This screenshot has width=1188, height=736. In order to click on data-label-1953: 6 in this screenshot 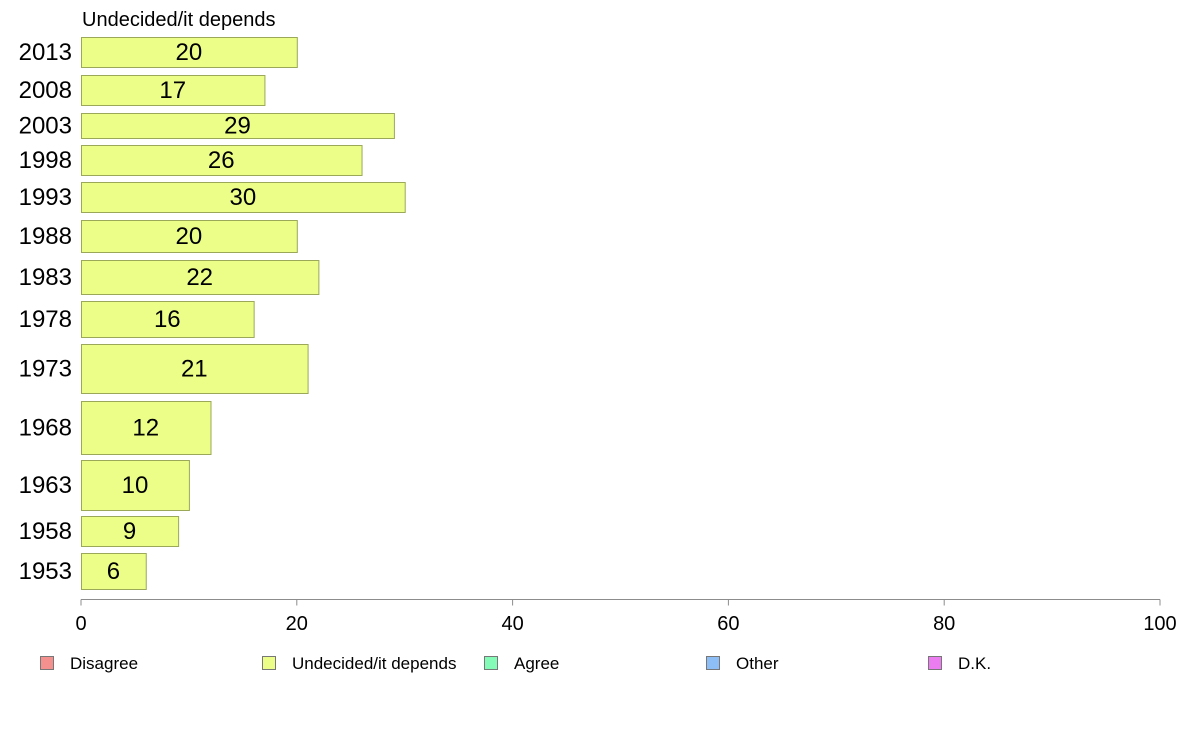, I will do `click(113, 571)`.